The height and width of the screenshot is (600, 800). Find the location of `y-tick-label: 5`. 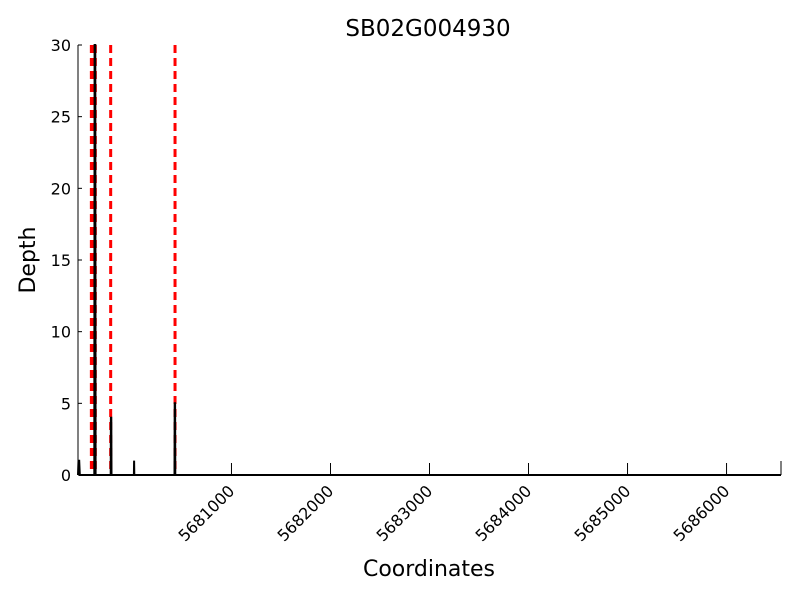

y-tick-label: 5 is located at coordinates (66, 403).